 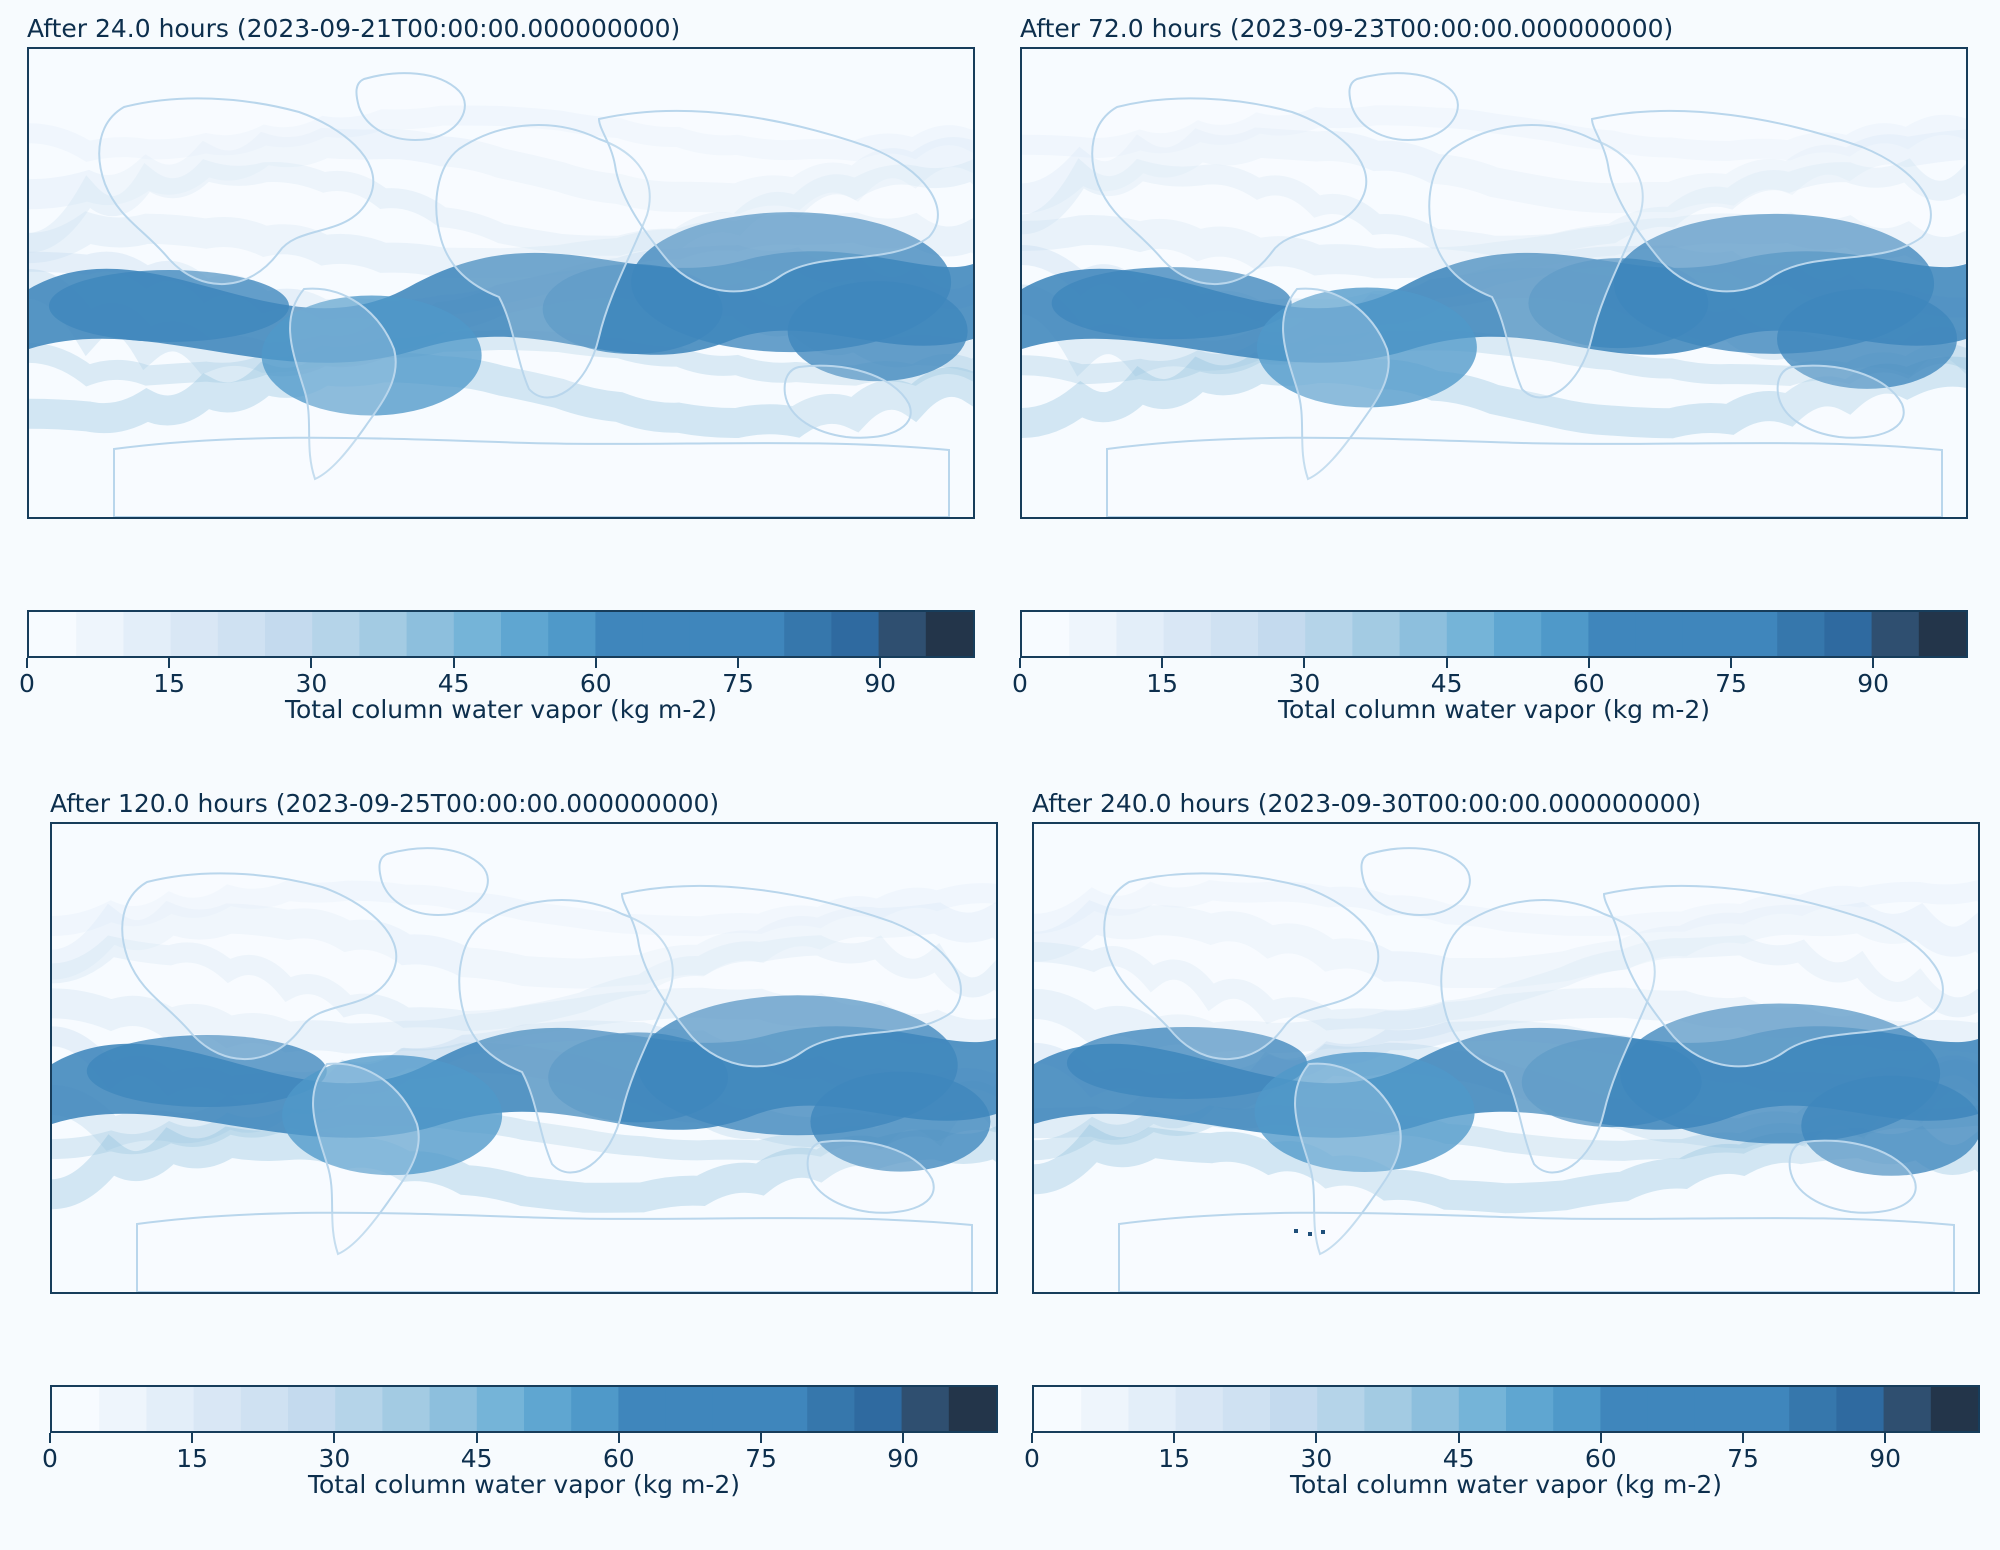 I want to click on colorbar-tick-label: 90, so click(x=880, y=683).